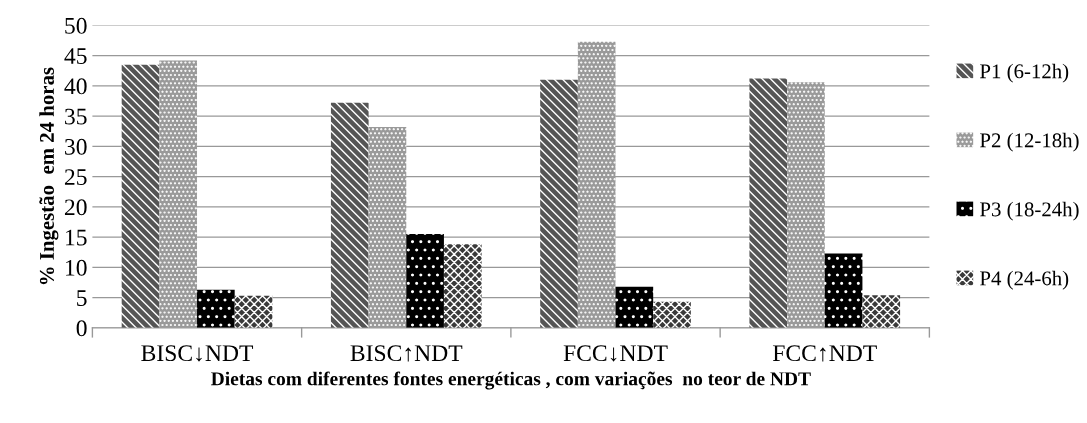 The image size is (1087, 423). Describe the element at coordinates (76, 237) in the screenshot. I see `y-tick-label: 15` at that location.